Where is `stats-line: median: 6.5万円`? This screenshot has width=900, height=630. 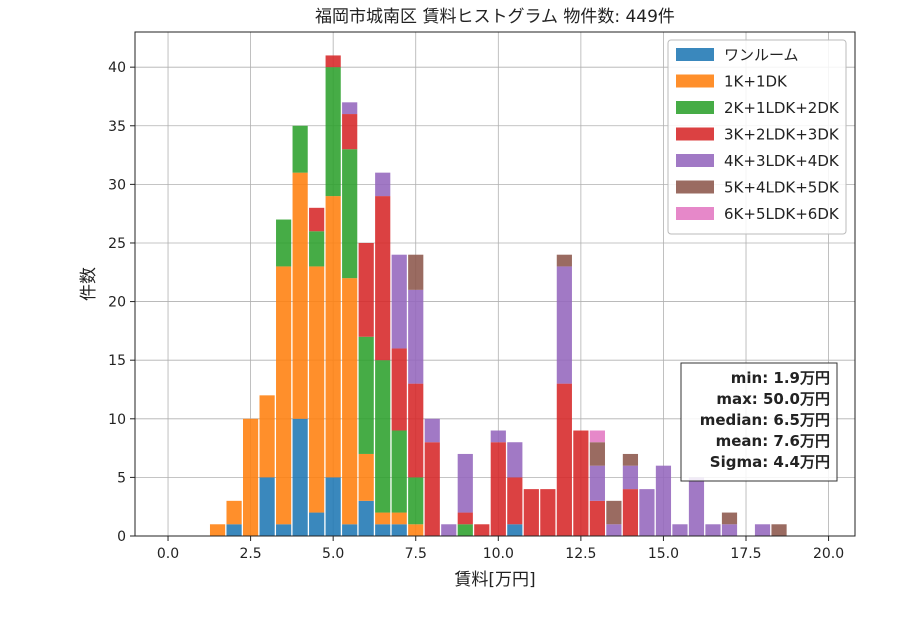
stats-line: median: 6.5万円 is located at coordinates (765, 420).